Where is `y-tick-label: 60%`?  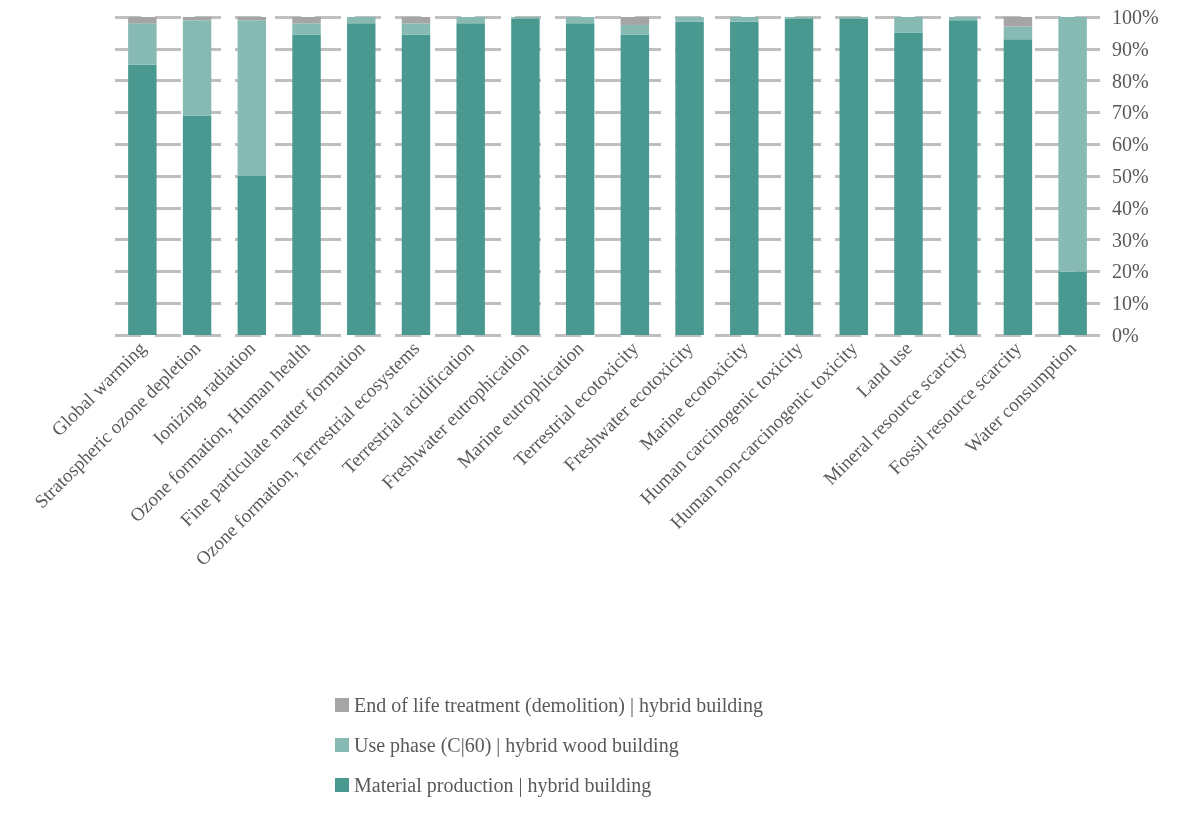 y-tick-label: 60% is located at coordinates (1130, 144).